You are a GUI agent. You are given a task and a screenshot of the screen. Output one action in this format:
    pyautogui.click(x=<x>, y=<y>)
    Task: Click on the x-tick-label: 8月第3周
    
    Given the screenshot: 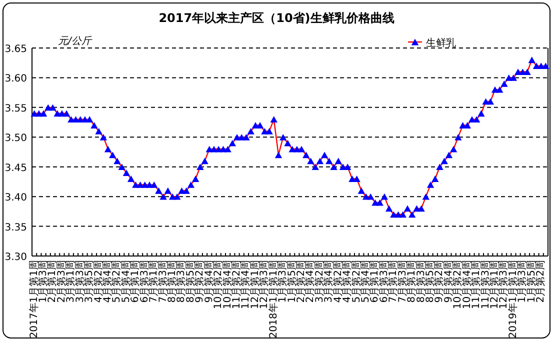 What is the action you would take?
    pyautogui.click(x=420, y=281)
    